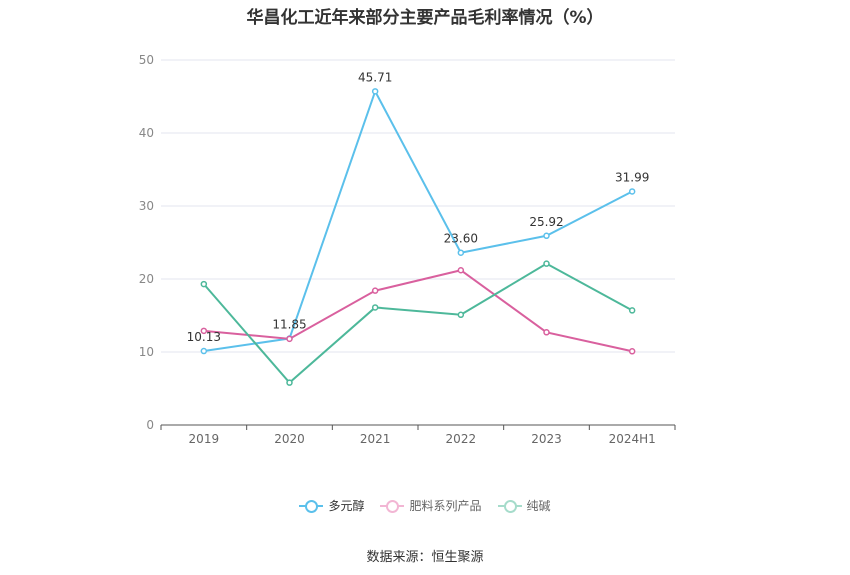  I want to click on legend-marker-soda-ash, so click(509, 506).